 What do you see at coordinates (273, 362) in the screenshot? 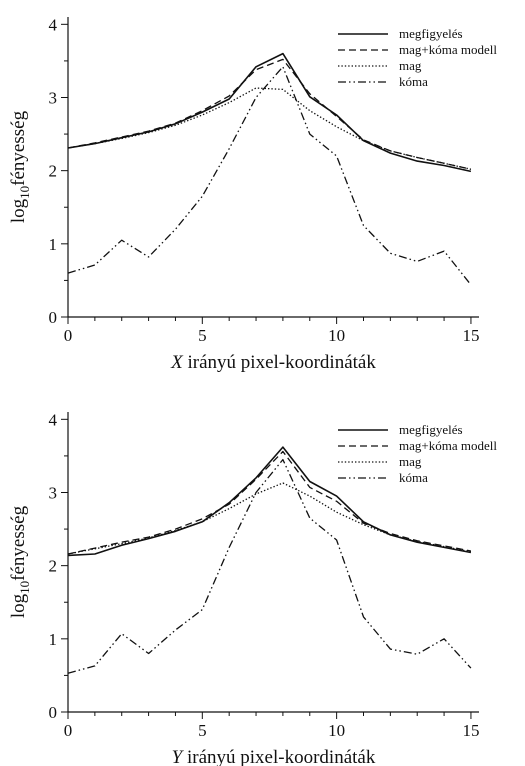
I see `x-axis-label: X irányú pixel-koordináták` at bounding box center [273, 362].